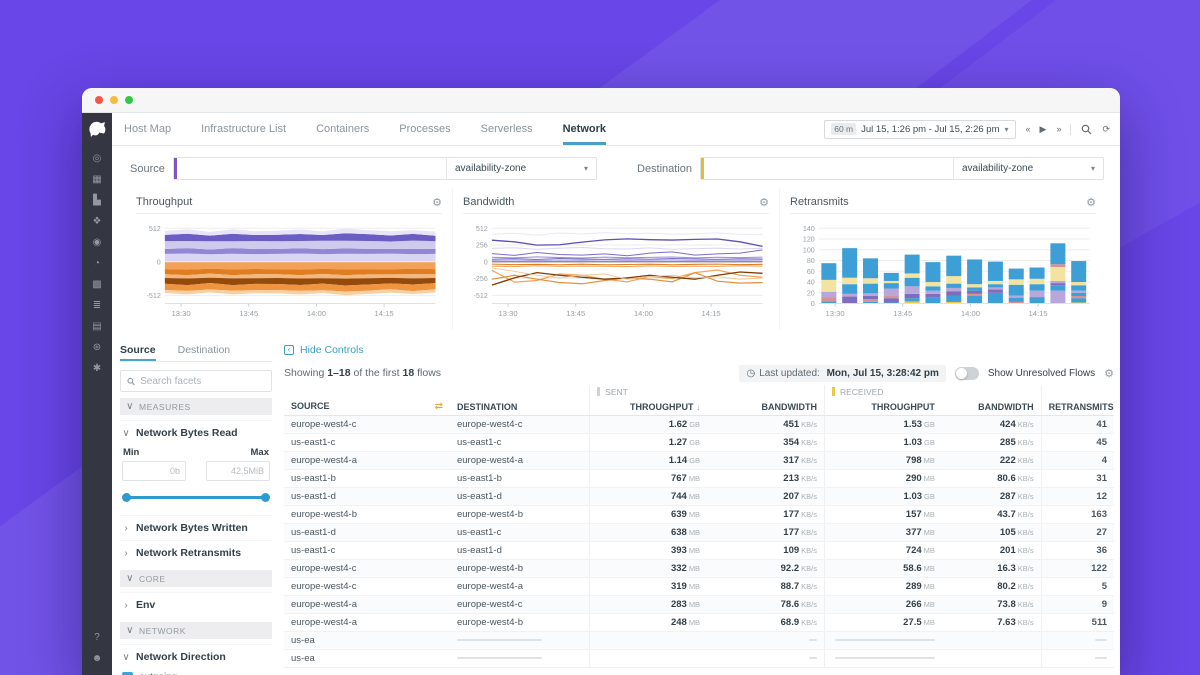 This screenshot has width=1200, height=675. I want to click on team-icon: ☻, so click(97, 658).